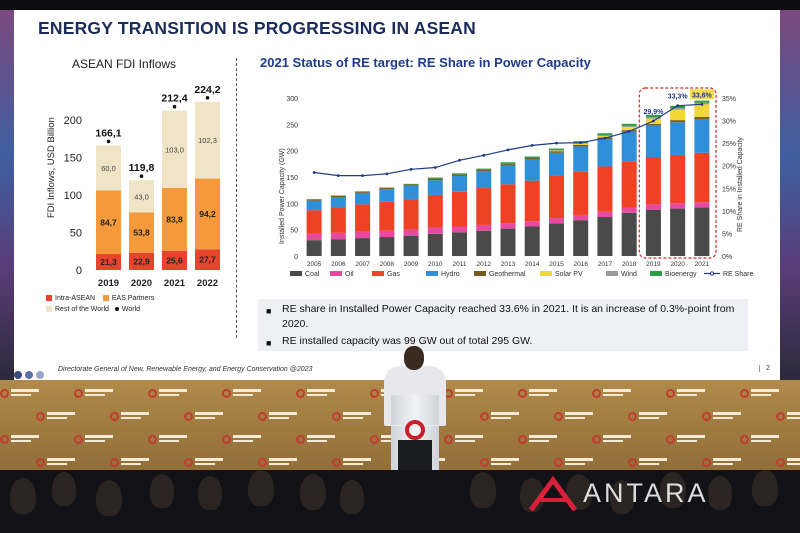 The width and height of the screenshot is (800, 533). Describe the element at coordinates (312, 274) in the screenshot. I see `re-legend-label: Coal` at that location.